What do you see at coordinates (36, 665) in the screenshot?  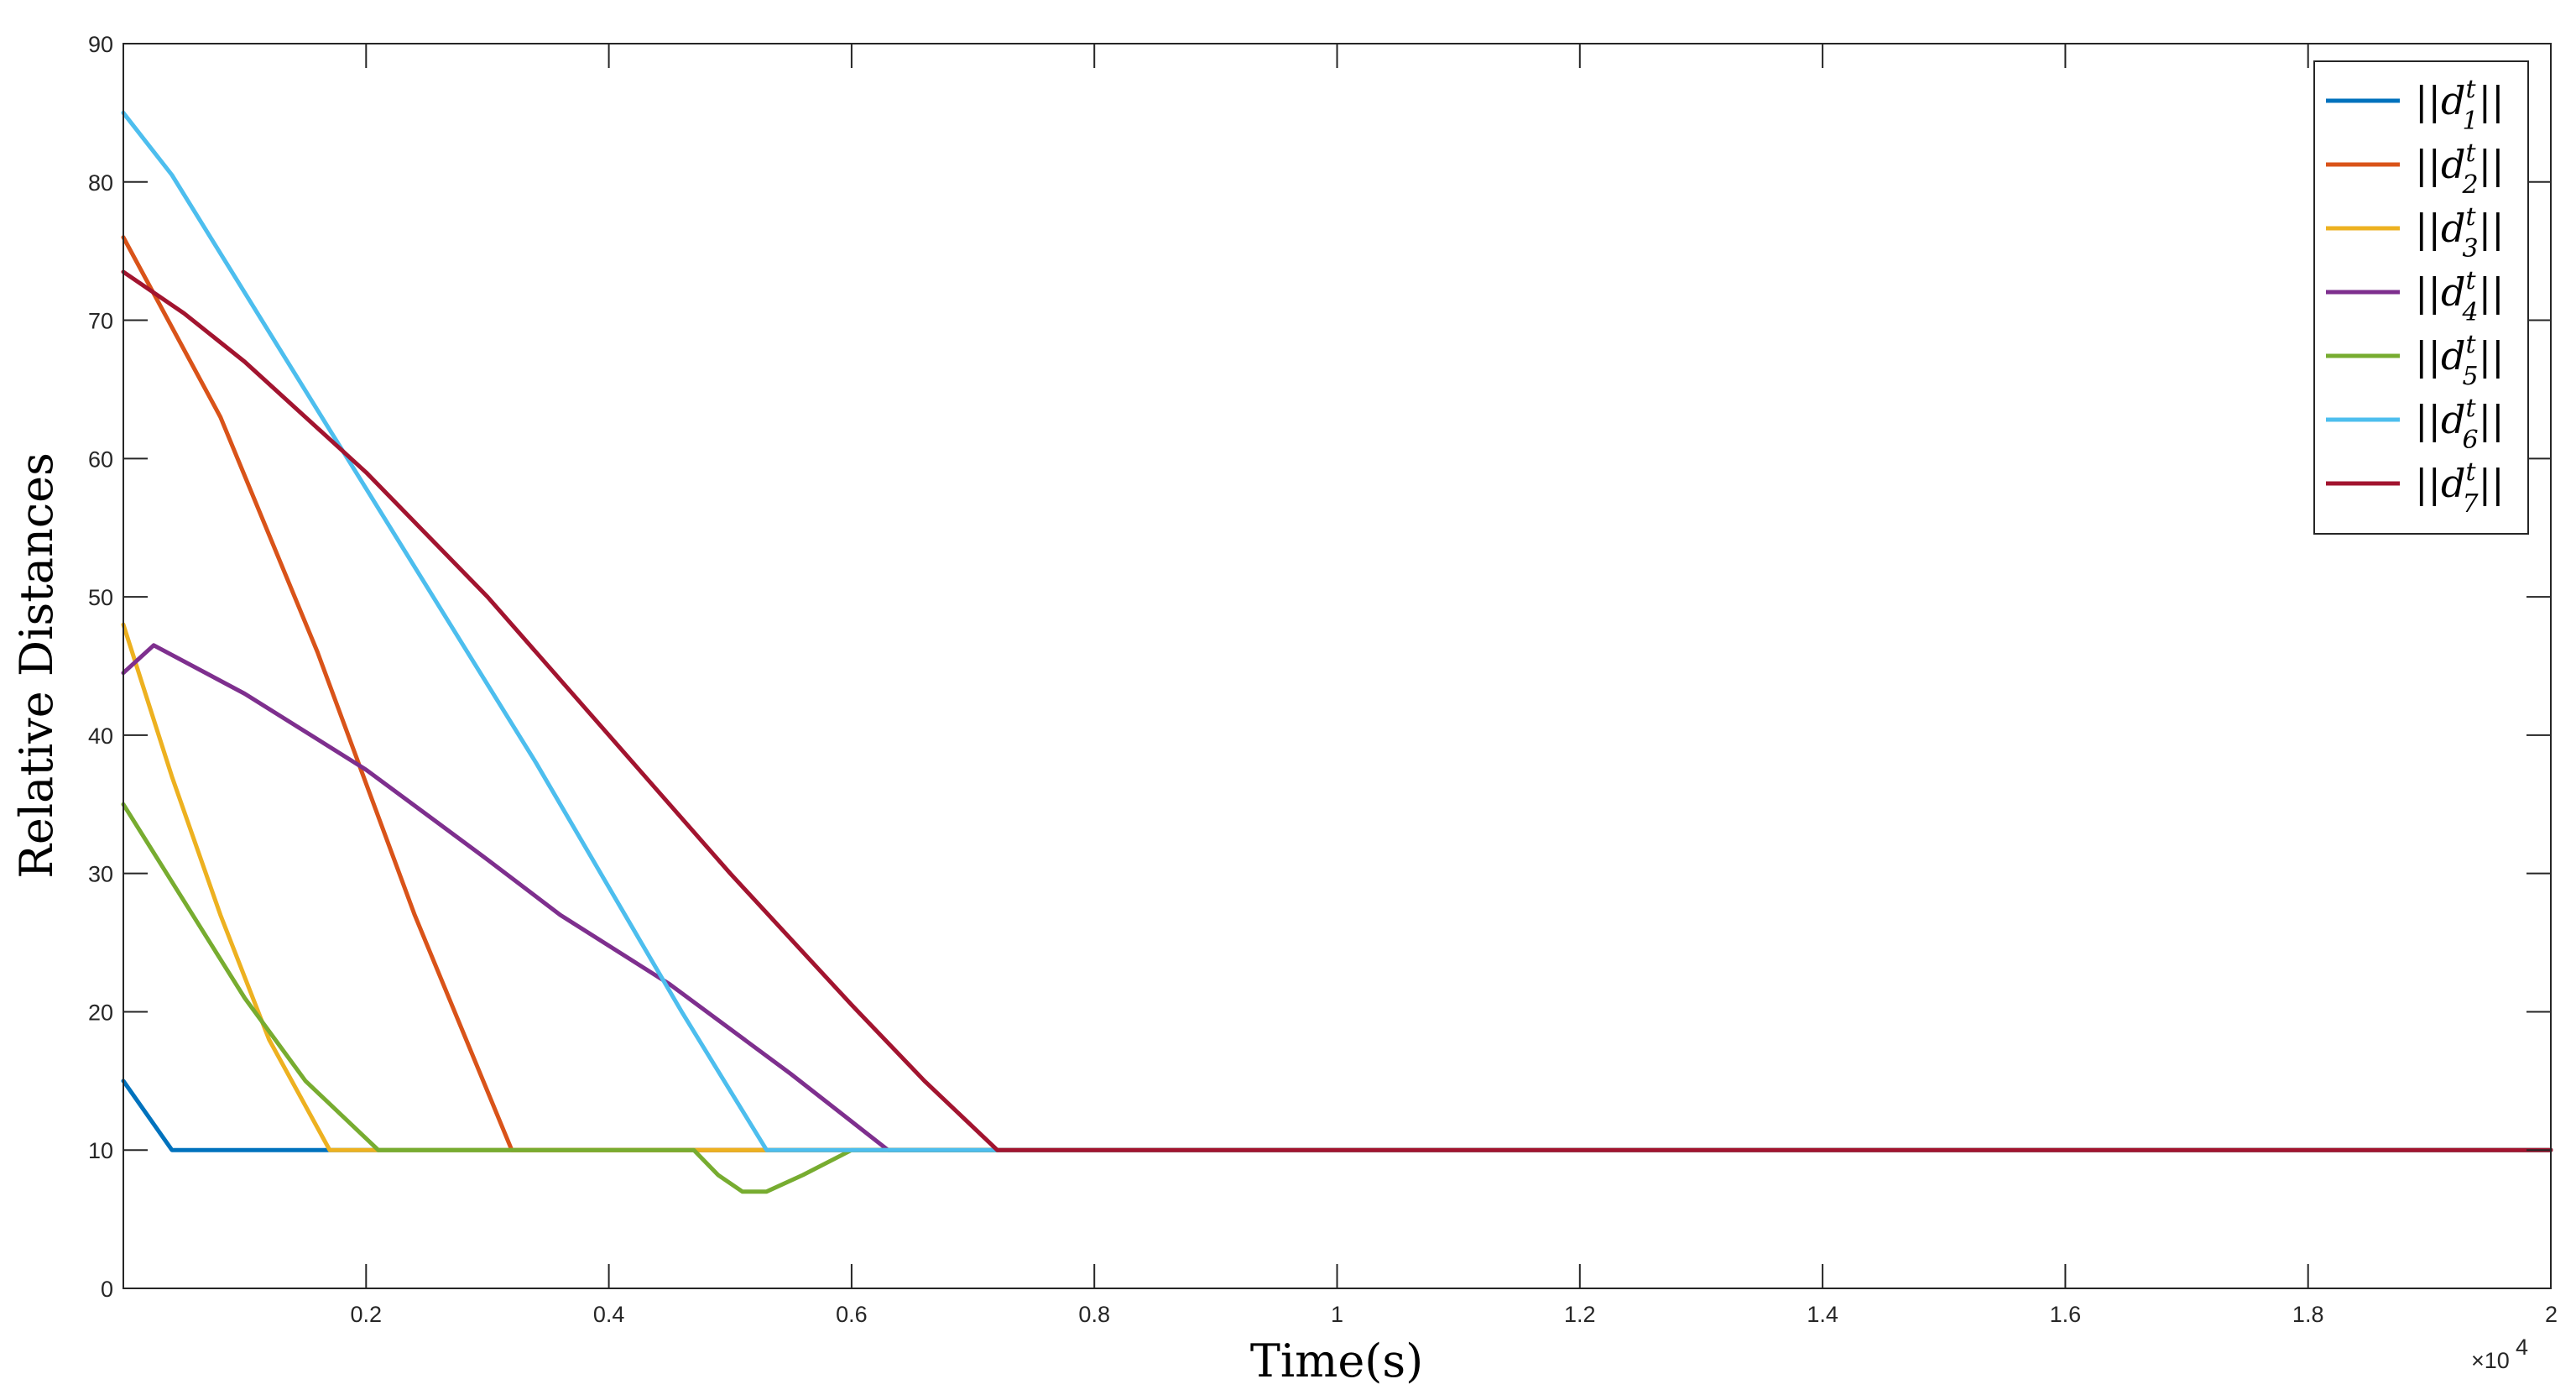 I see `y-axis-label: Relative Distances` at bounding box center [36, 665].